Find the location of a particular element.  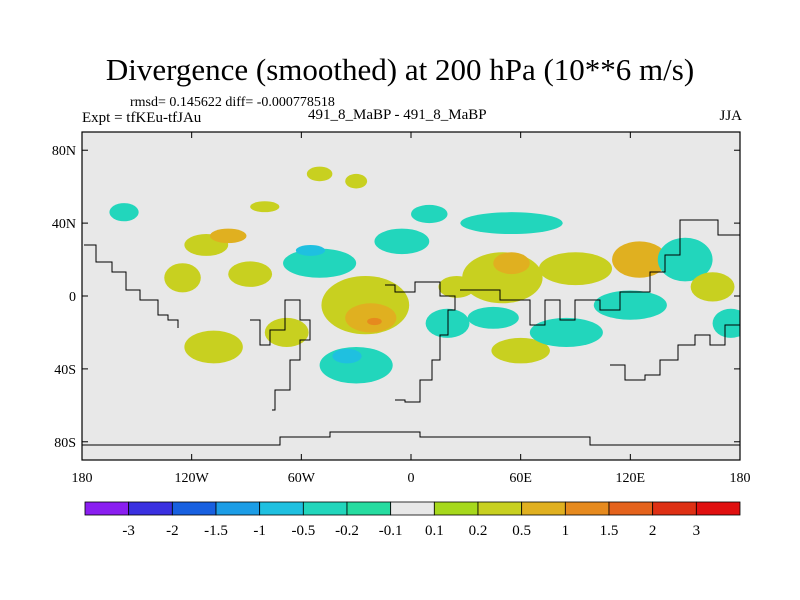

y-tick-label-2: 0 is located at coordinates (72, 297).